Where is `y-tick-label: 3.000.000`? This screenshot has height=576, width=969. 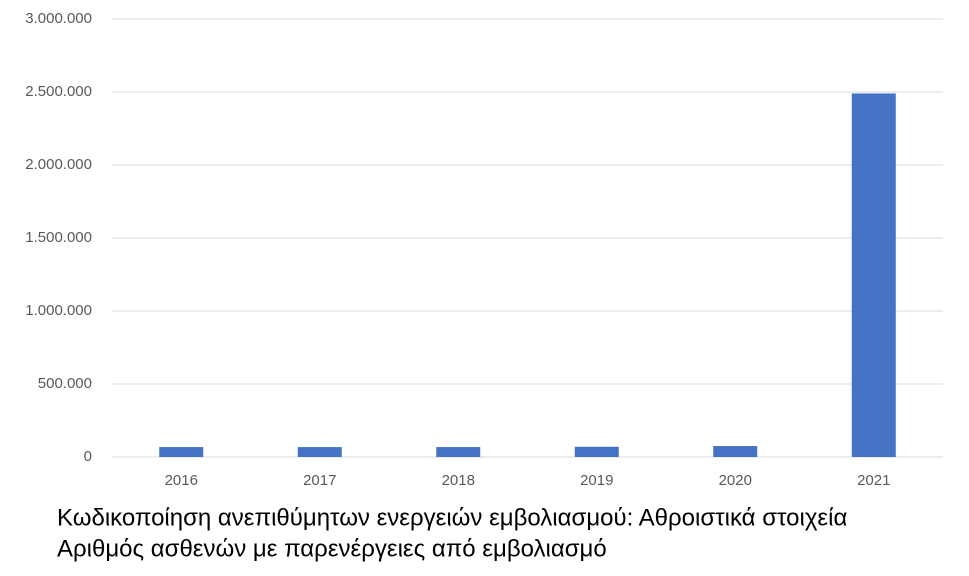 y-tick-label: 3.000.000 is located at coordinates (58, 18).